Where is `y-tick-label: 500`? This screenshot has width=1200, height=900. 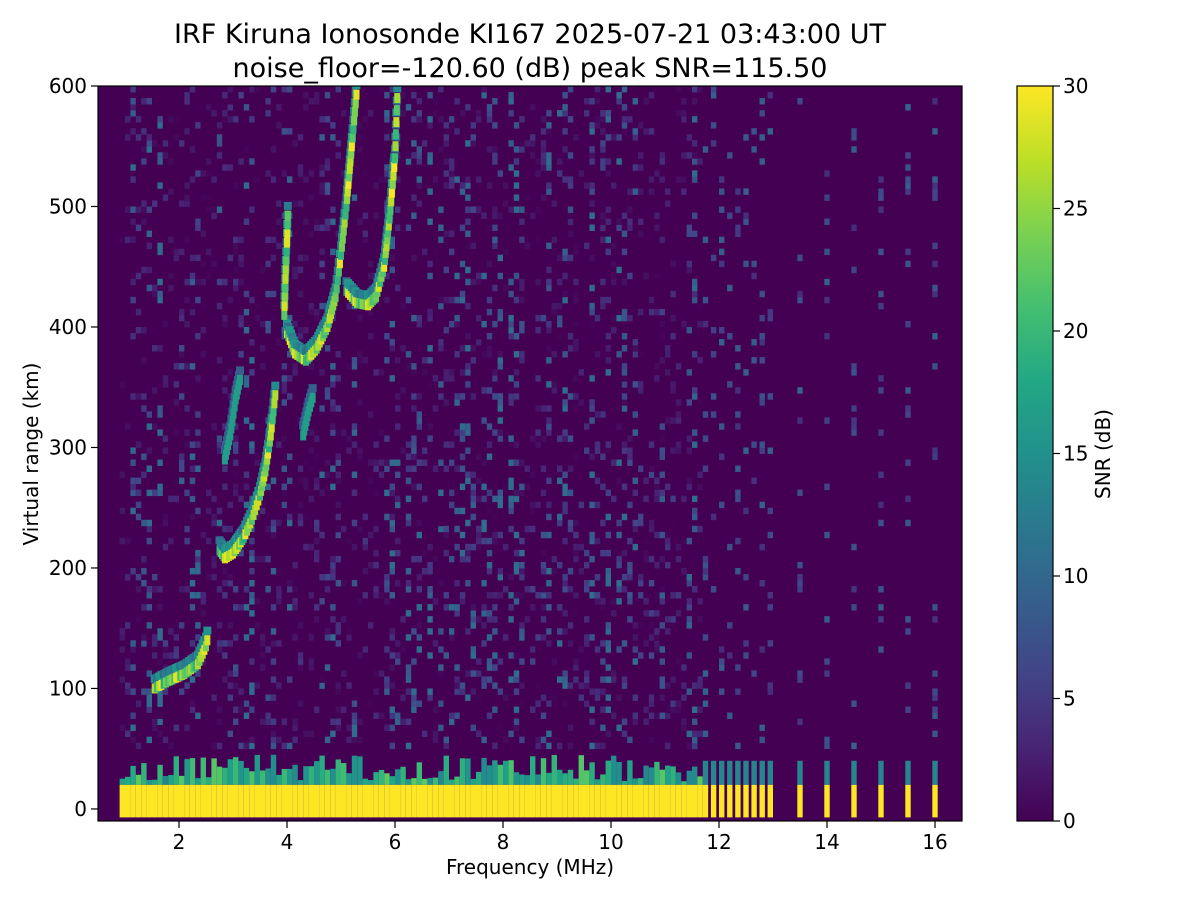 y-tick-label: 500 is located at coordinates (68, 206).